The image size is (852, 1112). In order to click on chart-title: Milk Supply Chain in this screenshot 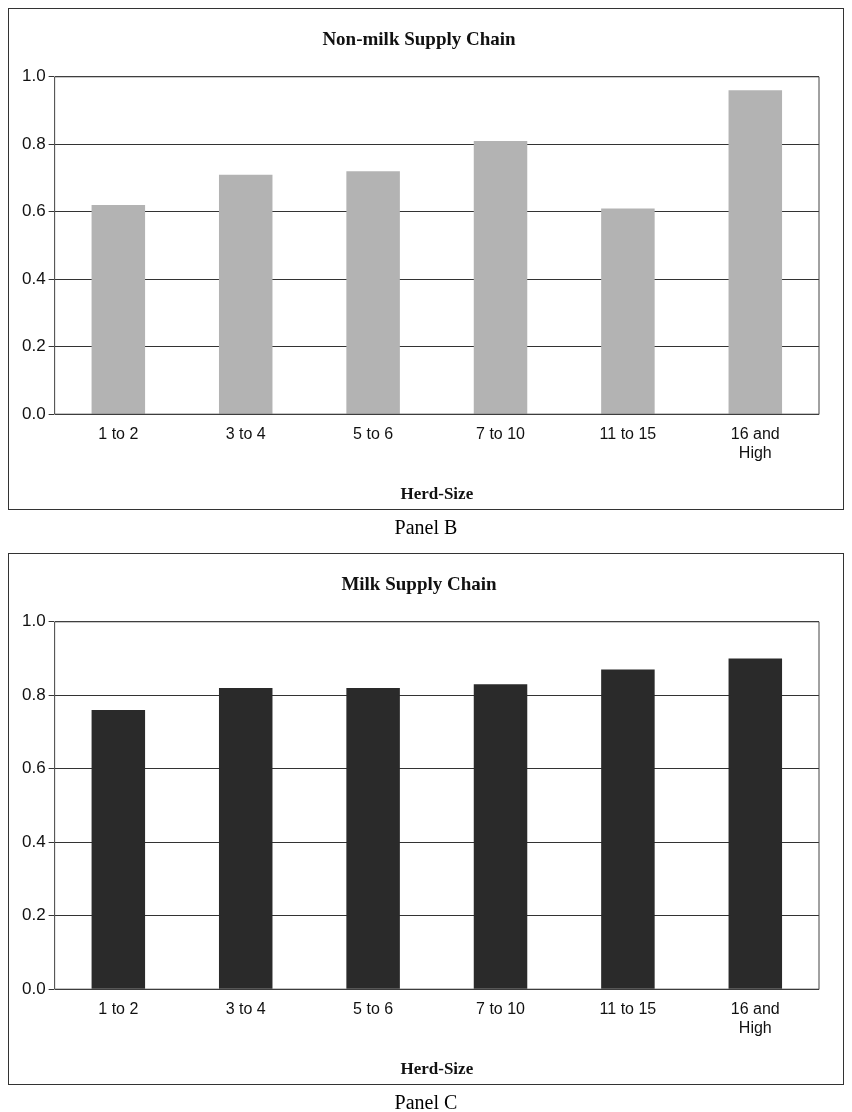, I will do `click(419, 584)`.